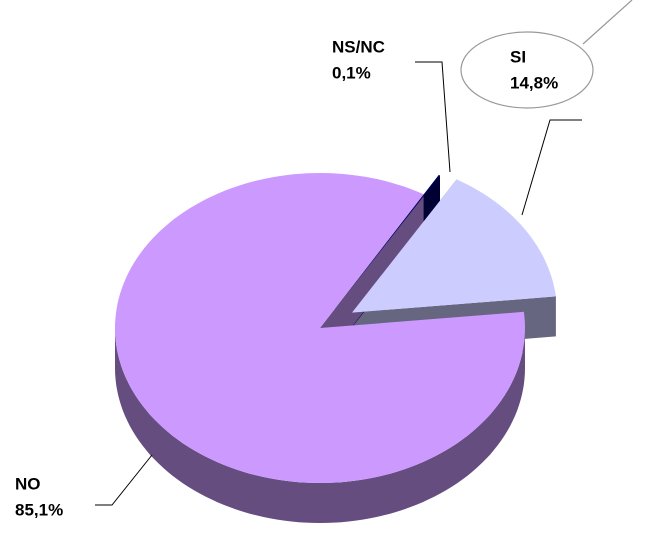 The width and height of the screenshot is (645, 549). What do you see at coordinates (527, 70) in the screenshot?
I see `label-bubble` at bounding box center [527, 70].